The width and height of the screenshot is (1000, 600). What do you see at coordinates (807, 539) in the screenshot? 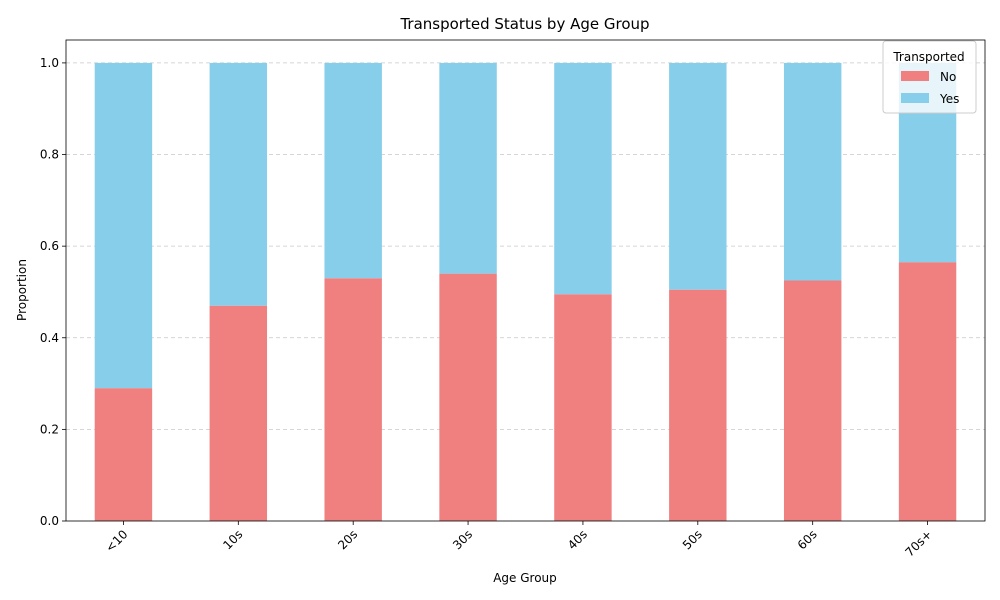
I see `x-tick-label: 60s` at bounding box center [807, 539].